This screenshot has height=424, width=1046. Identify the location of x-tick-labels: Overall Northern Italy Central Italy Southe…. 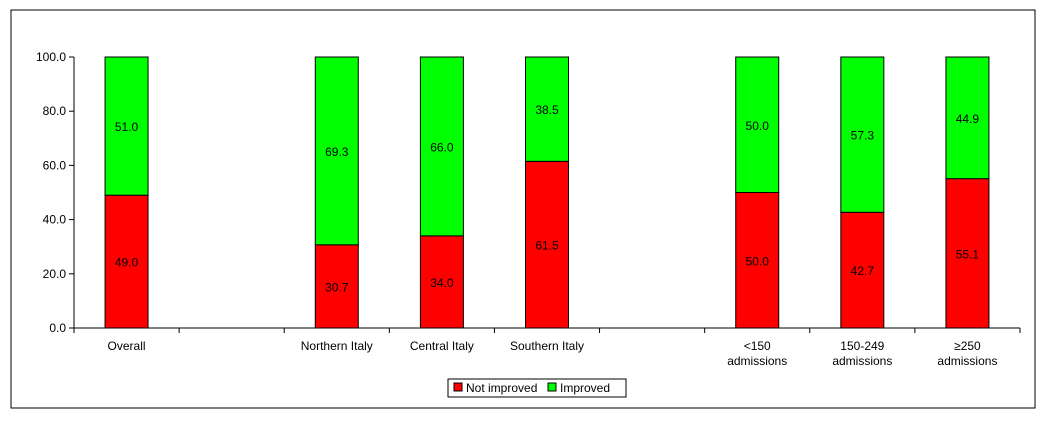
(553, 353).